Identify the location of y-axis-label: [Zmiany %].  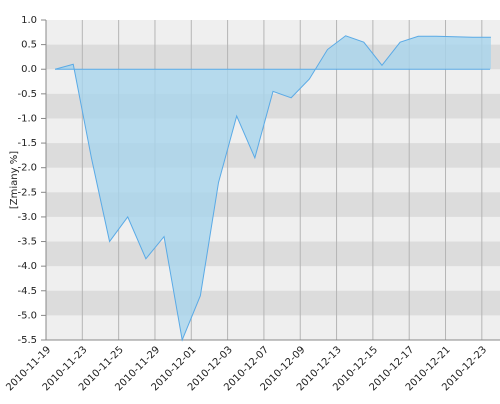
(14, 180).